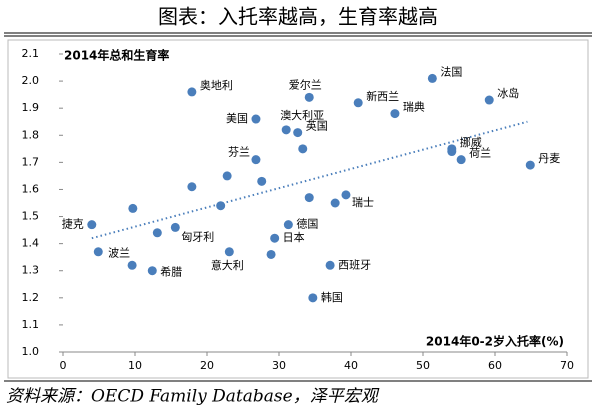 Image resolution: width=596 pixels, height=410 pixels. Describe the element at coordinates (351, 365) in the screenshot. I see `x-tick-label: 40` at that location.